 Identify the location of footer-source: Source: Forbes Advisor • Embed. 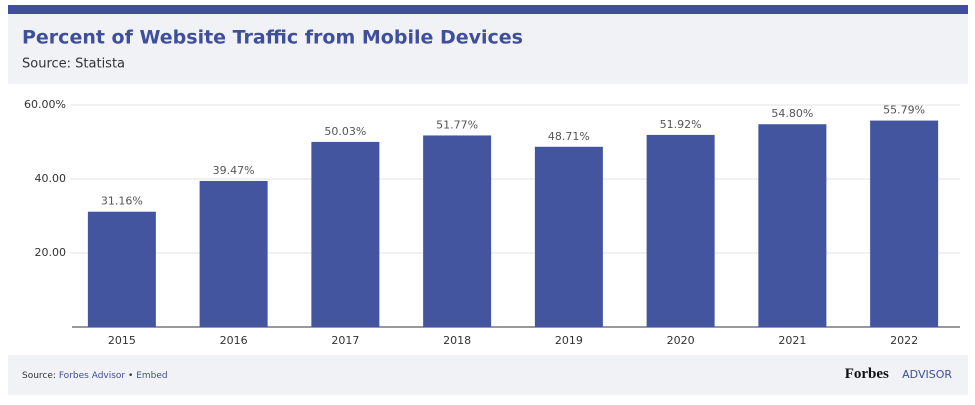
(95, 376).